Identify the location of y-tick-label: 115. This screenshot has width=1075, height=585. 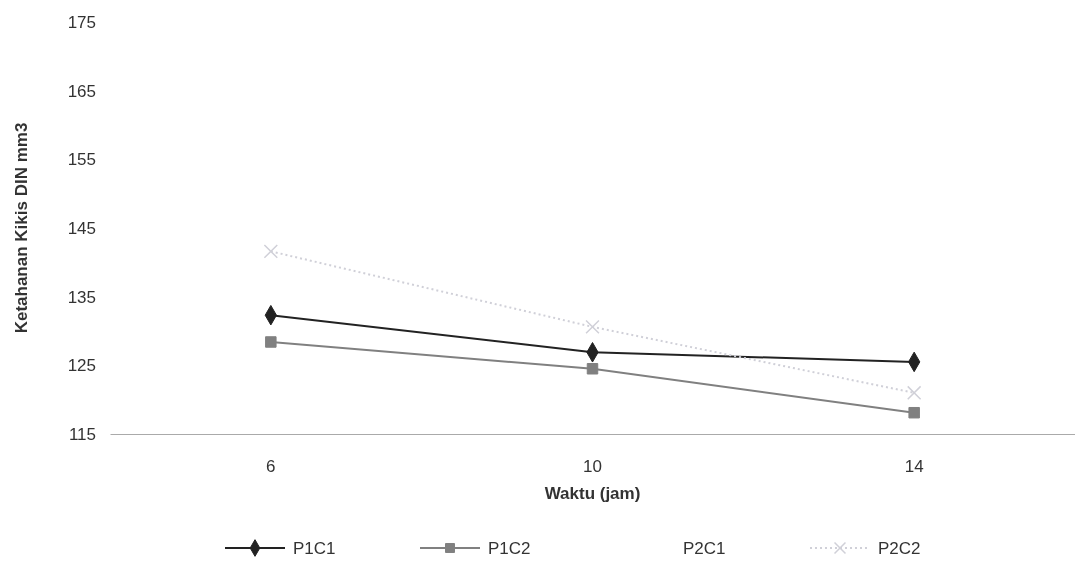
(82, 434).